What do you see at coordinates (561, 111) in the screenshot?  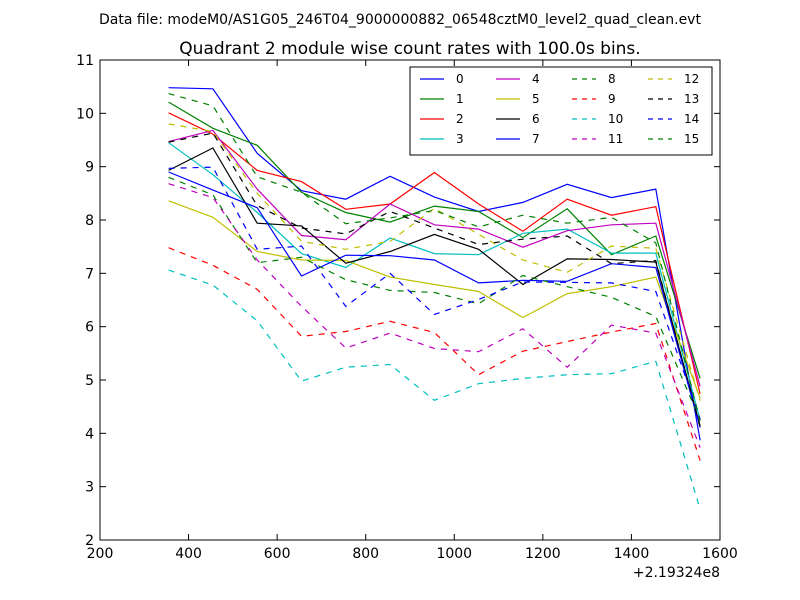 I see `legend-frame` at bounding box center [561, 111].